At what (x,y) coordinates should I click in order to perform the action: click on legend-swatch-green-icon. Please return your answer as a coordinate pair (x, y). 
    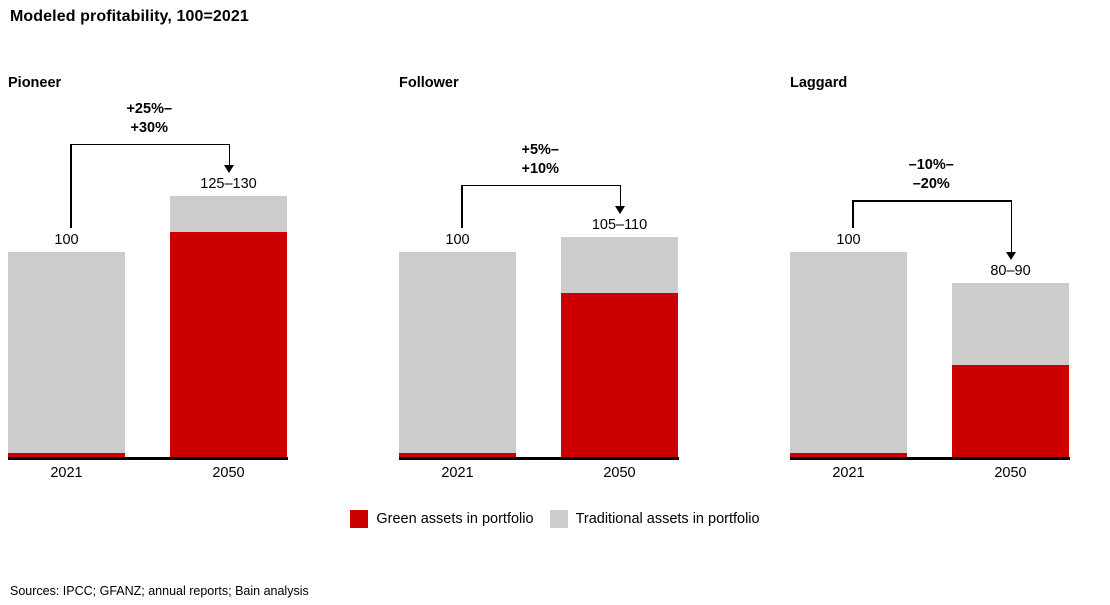
    Looking at the image, I should click on (359, 519).